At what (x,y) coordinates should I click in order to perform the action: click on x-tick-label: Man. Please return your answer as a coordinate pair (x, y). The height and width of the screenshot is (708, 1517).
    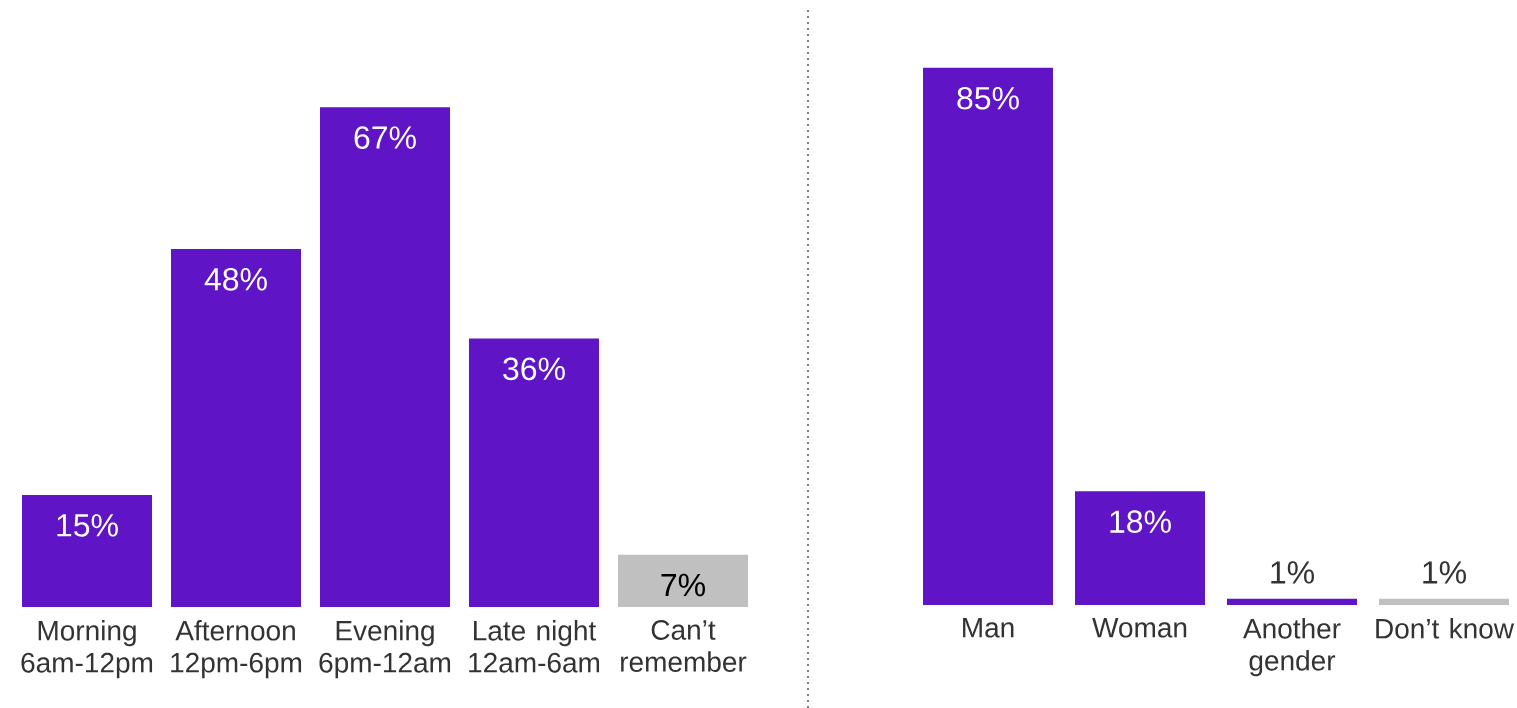
    Looking at the image, I should click on (988, 628).